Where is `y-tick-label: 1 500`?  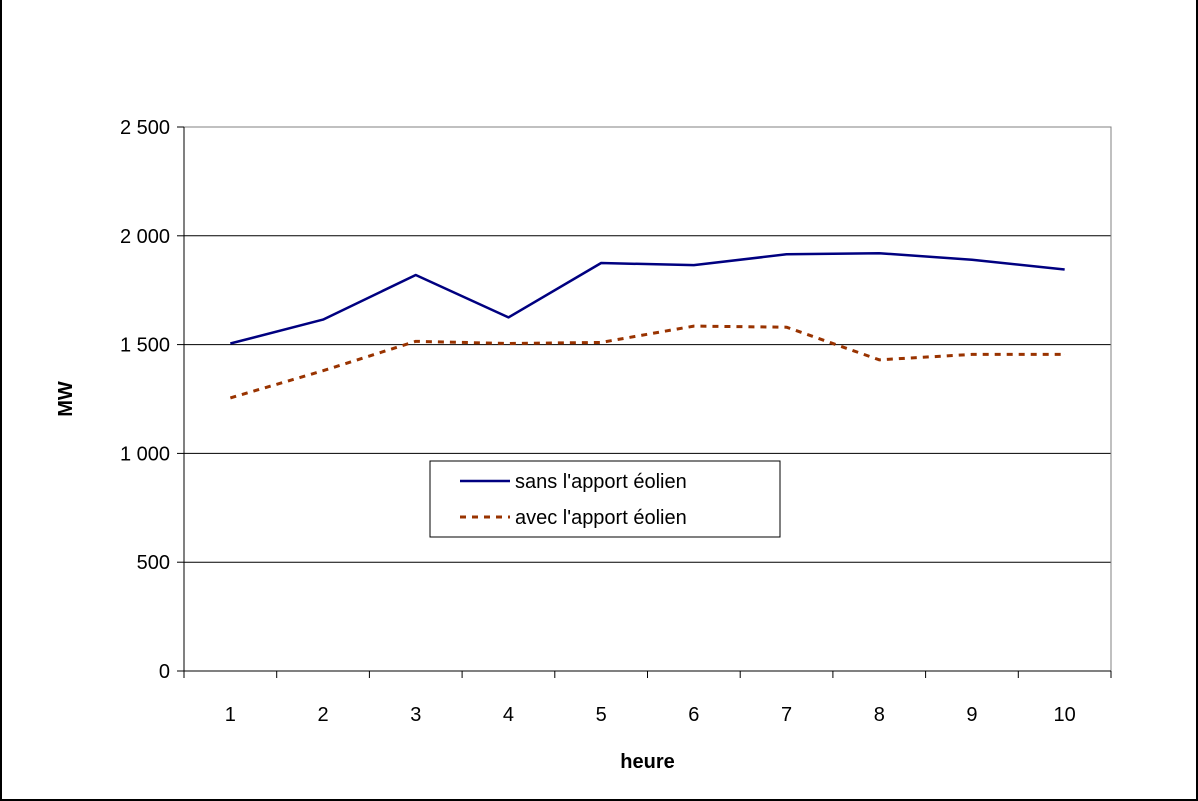
y-tick-label: 1 500 is located at coordinates (145, 346).